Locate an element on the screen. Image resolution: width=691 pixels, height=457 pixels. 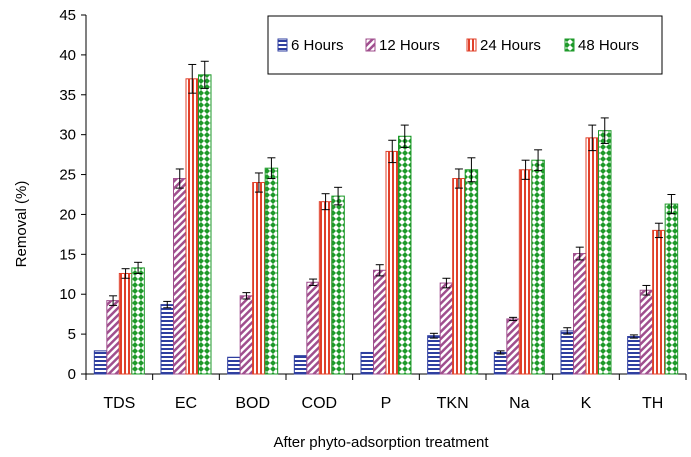
legend-box is located at coordinates (465, 45).